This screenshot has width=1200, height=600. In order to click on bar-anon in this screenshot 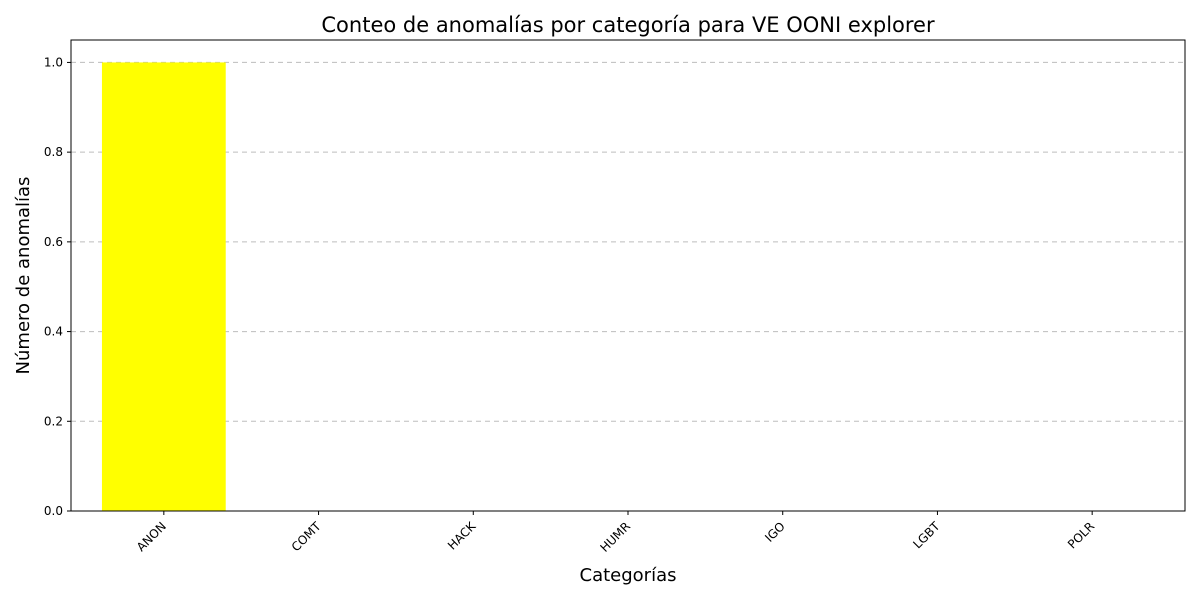, I will do `click(163, 287)`.